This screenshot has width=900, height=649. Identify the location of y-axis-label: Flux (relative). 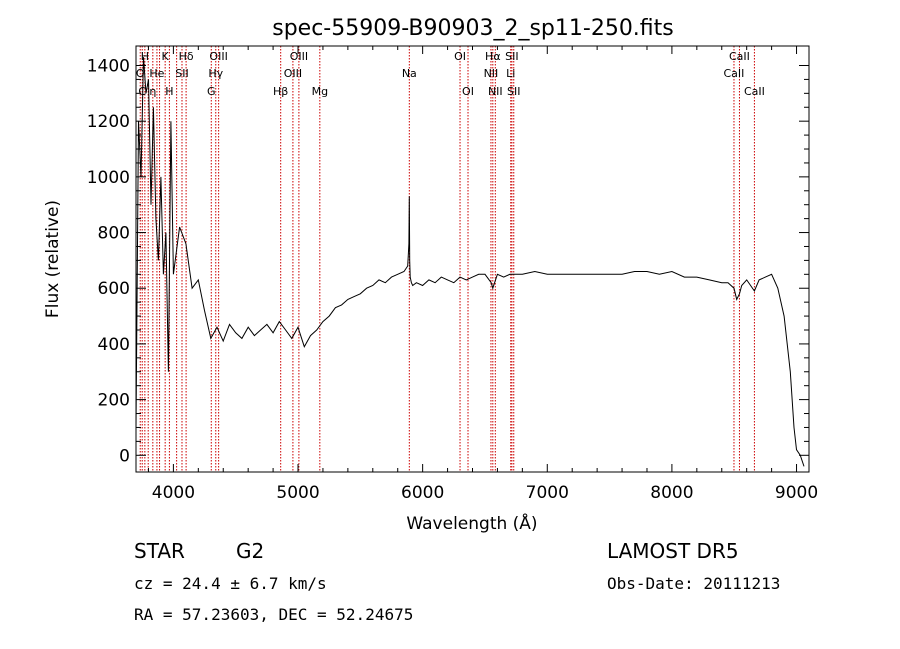
(53, 259).